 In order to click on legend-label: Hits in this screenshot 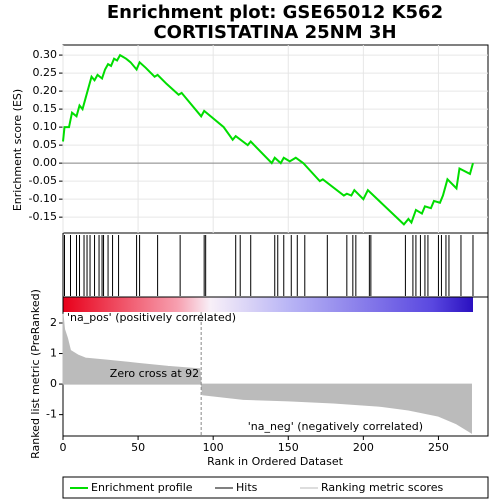, I will do `click(247, 487)`.